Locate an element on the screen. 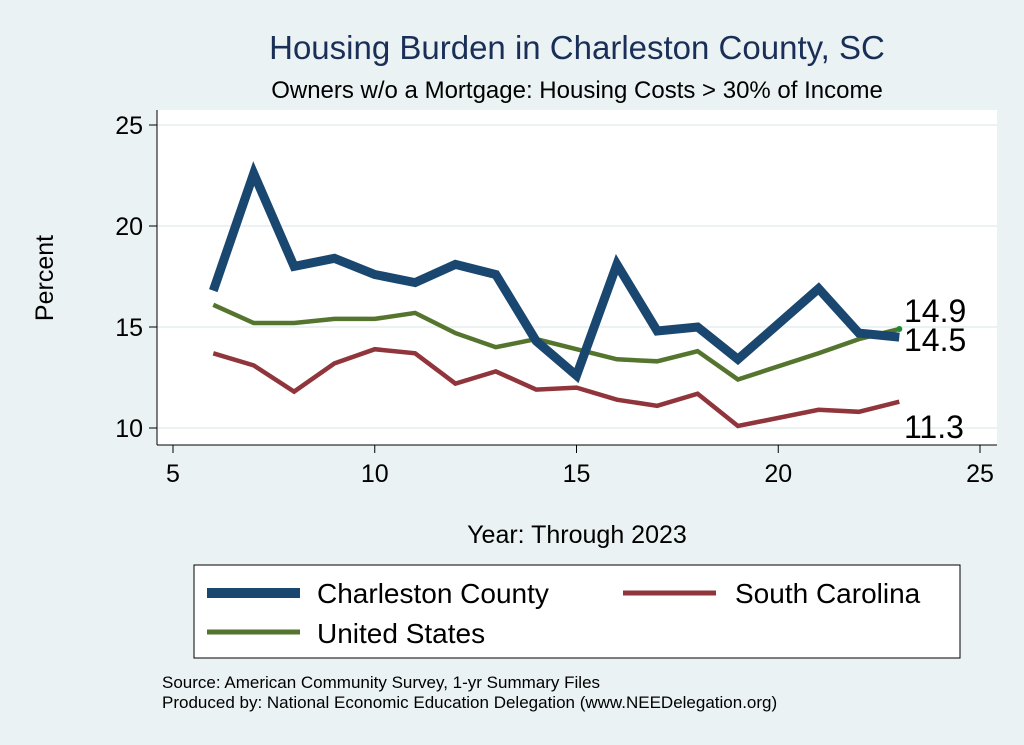 This screenshot has height=745, width=1024. y-tick-label-25: 25 is located at coordinates (129, 126).